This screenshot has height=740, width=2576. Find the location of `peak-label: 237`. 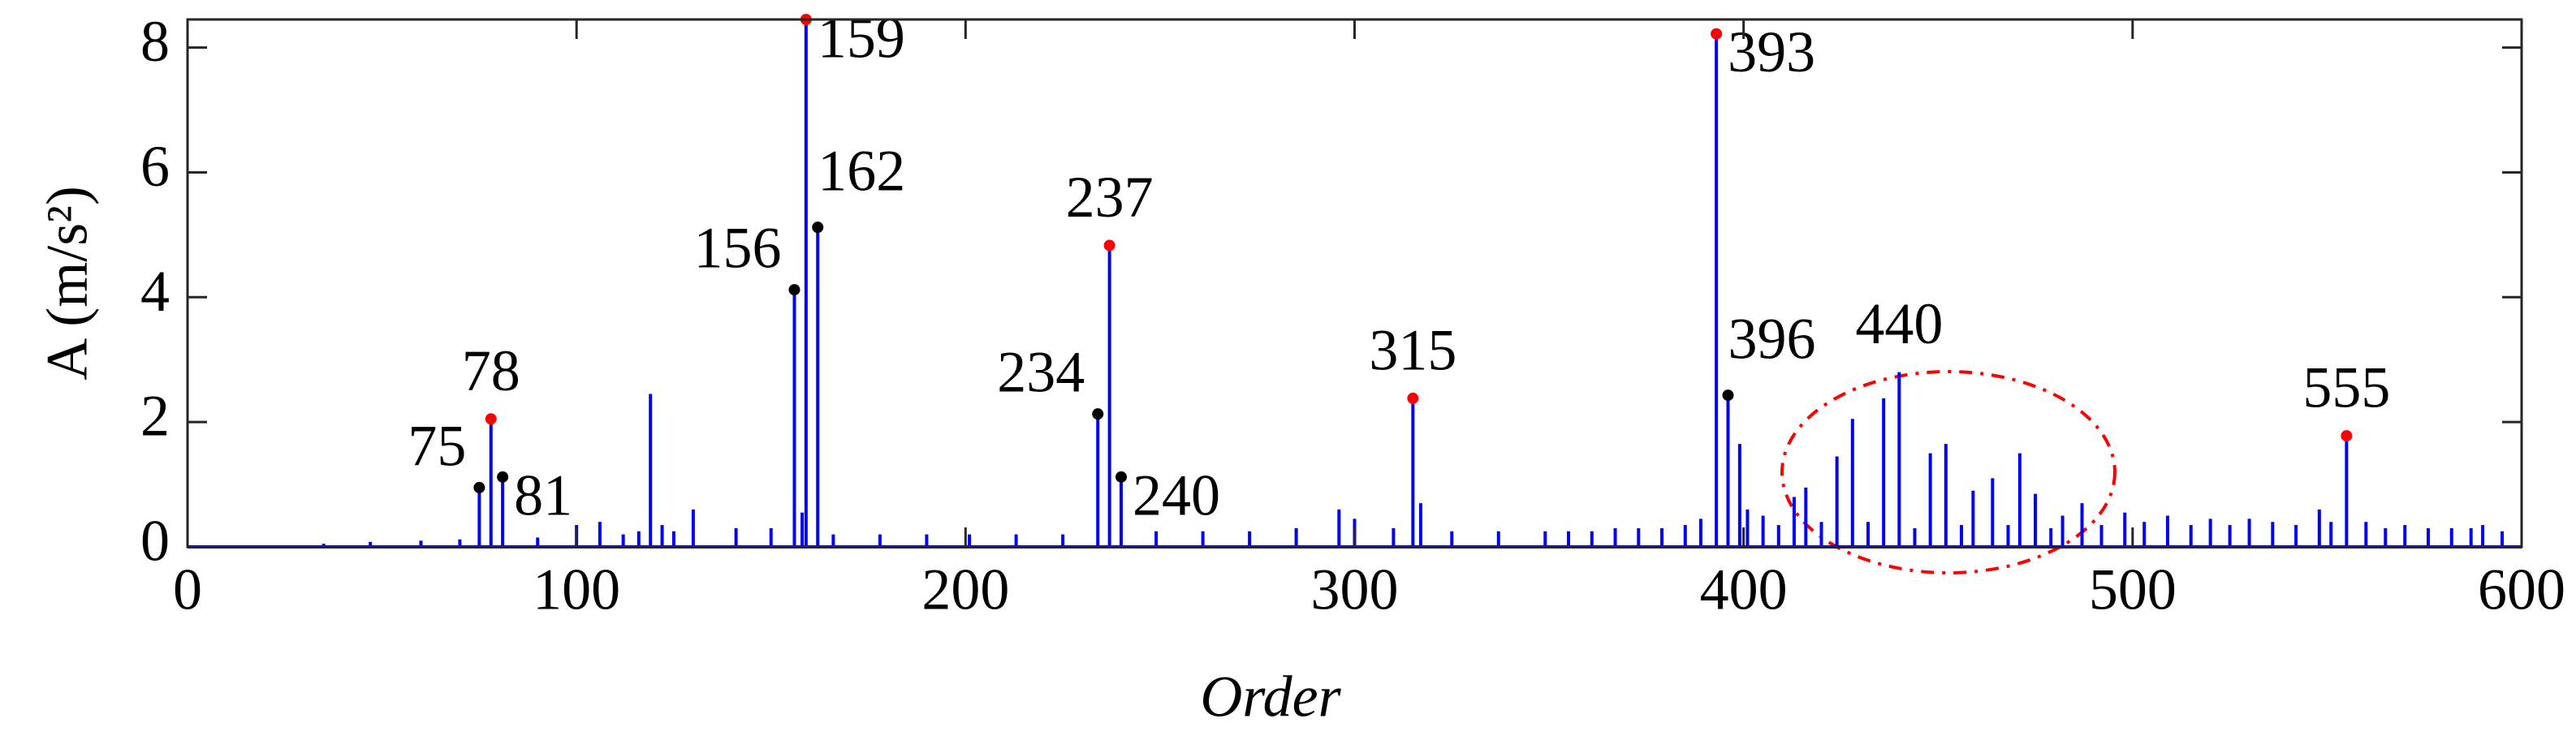

peak-label: 237 is located at coordinates (1110, 197).